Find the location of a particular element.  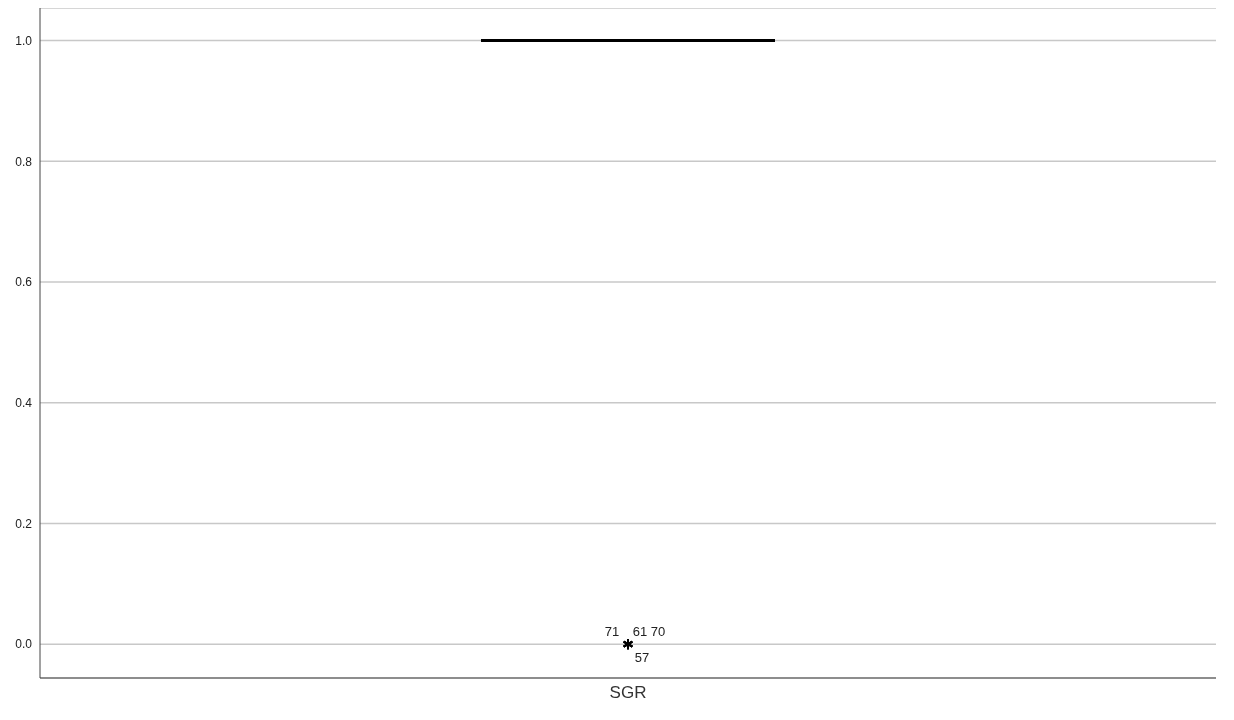

y-tick-label: 0.2 is located at coordinates (24, 523).